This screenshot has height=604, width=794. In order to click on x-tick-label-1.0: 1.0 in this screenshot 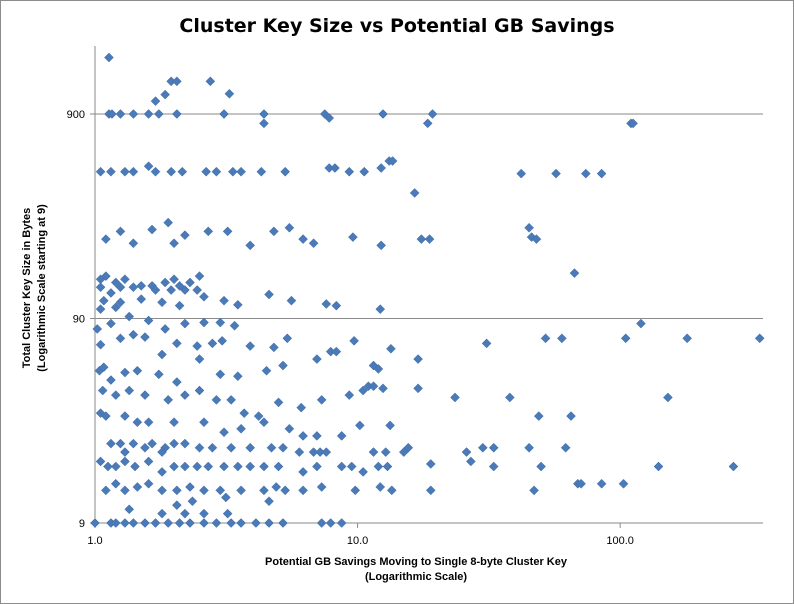, I will do `click(94, 541)`.